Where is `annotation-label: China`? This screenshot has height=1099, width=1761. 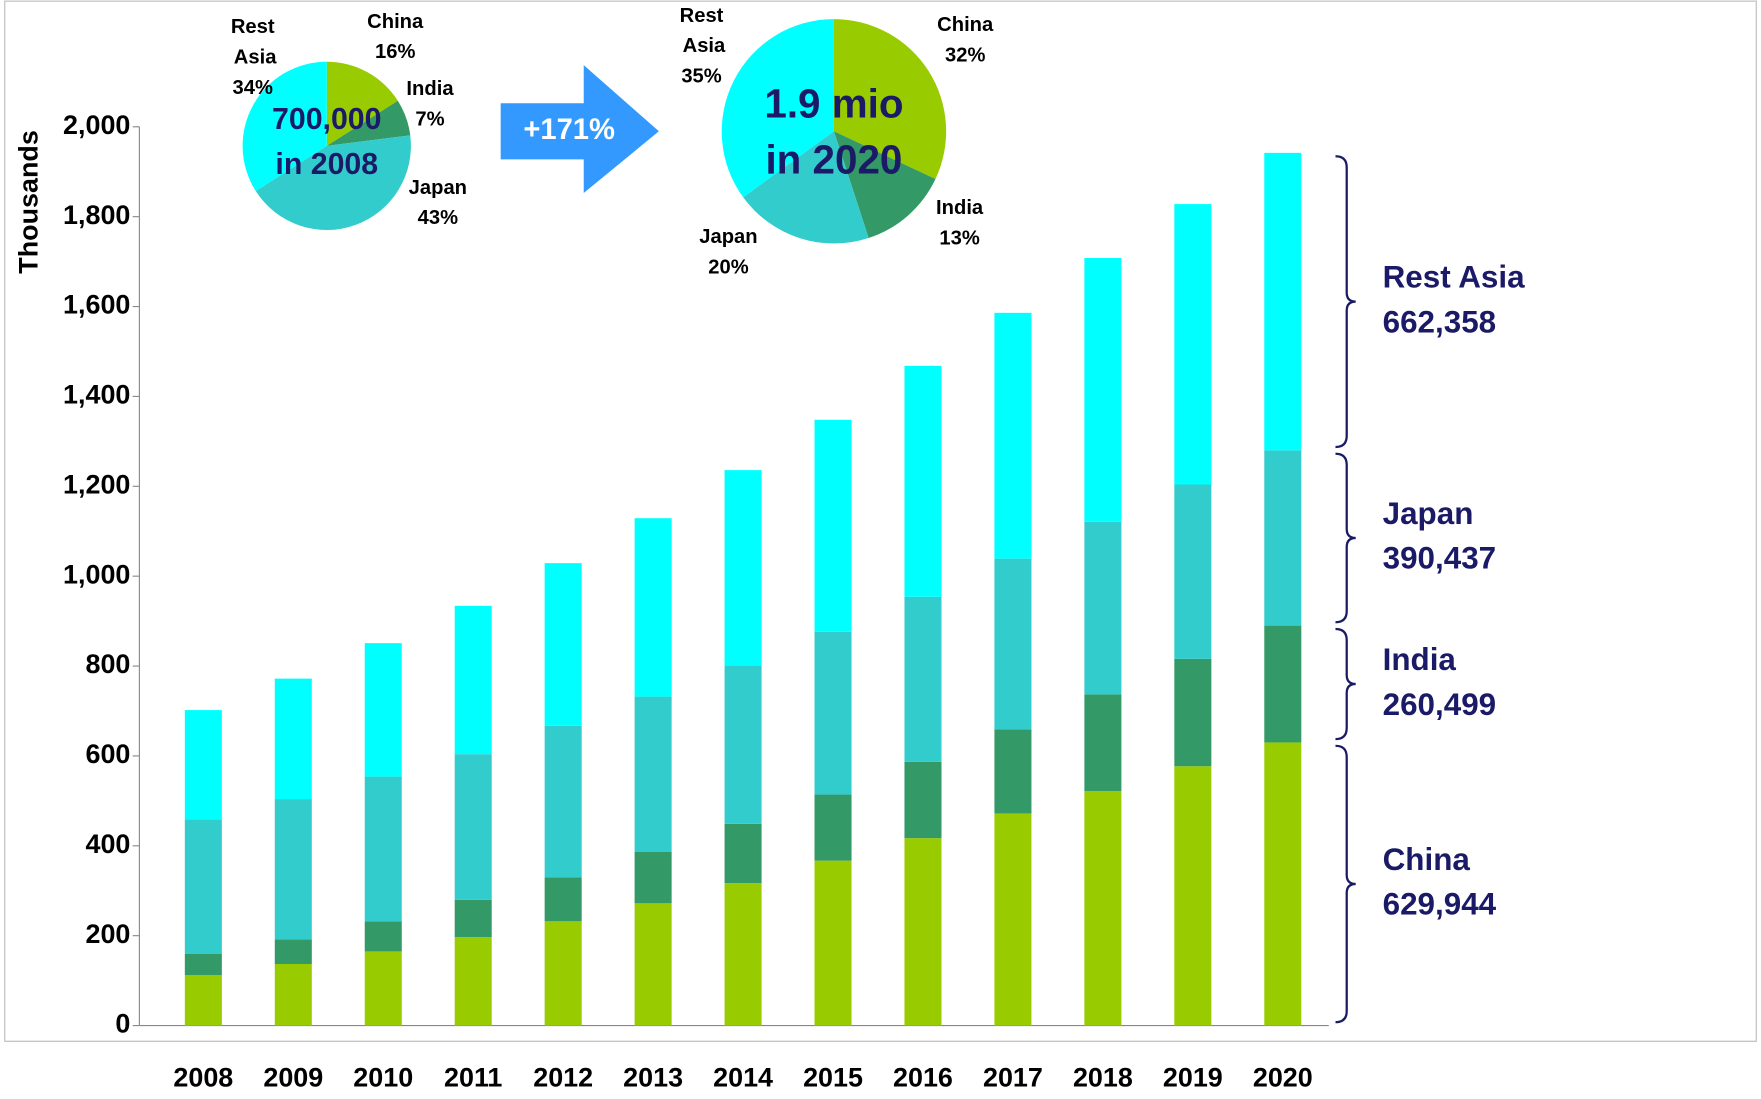
annotation-label: China is located at coordinates (1427, 859).